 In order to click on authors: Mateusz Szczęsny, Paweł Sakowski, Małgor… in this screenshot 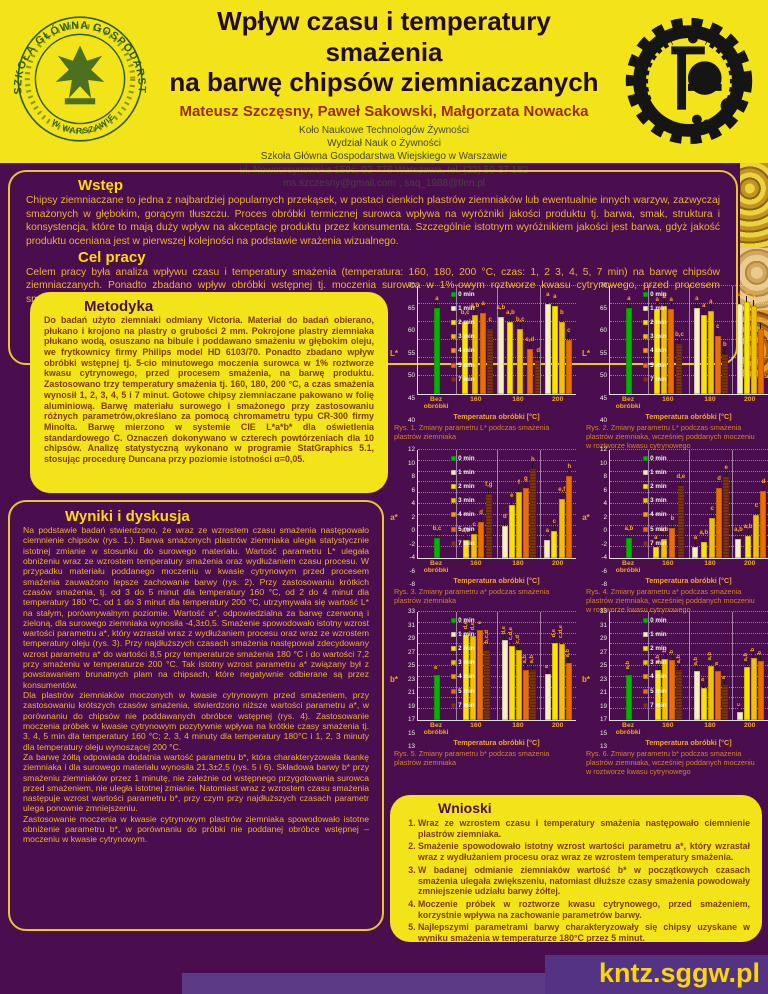, I will do `click(384, 112)`.